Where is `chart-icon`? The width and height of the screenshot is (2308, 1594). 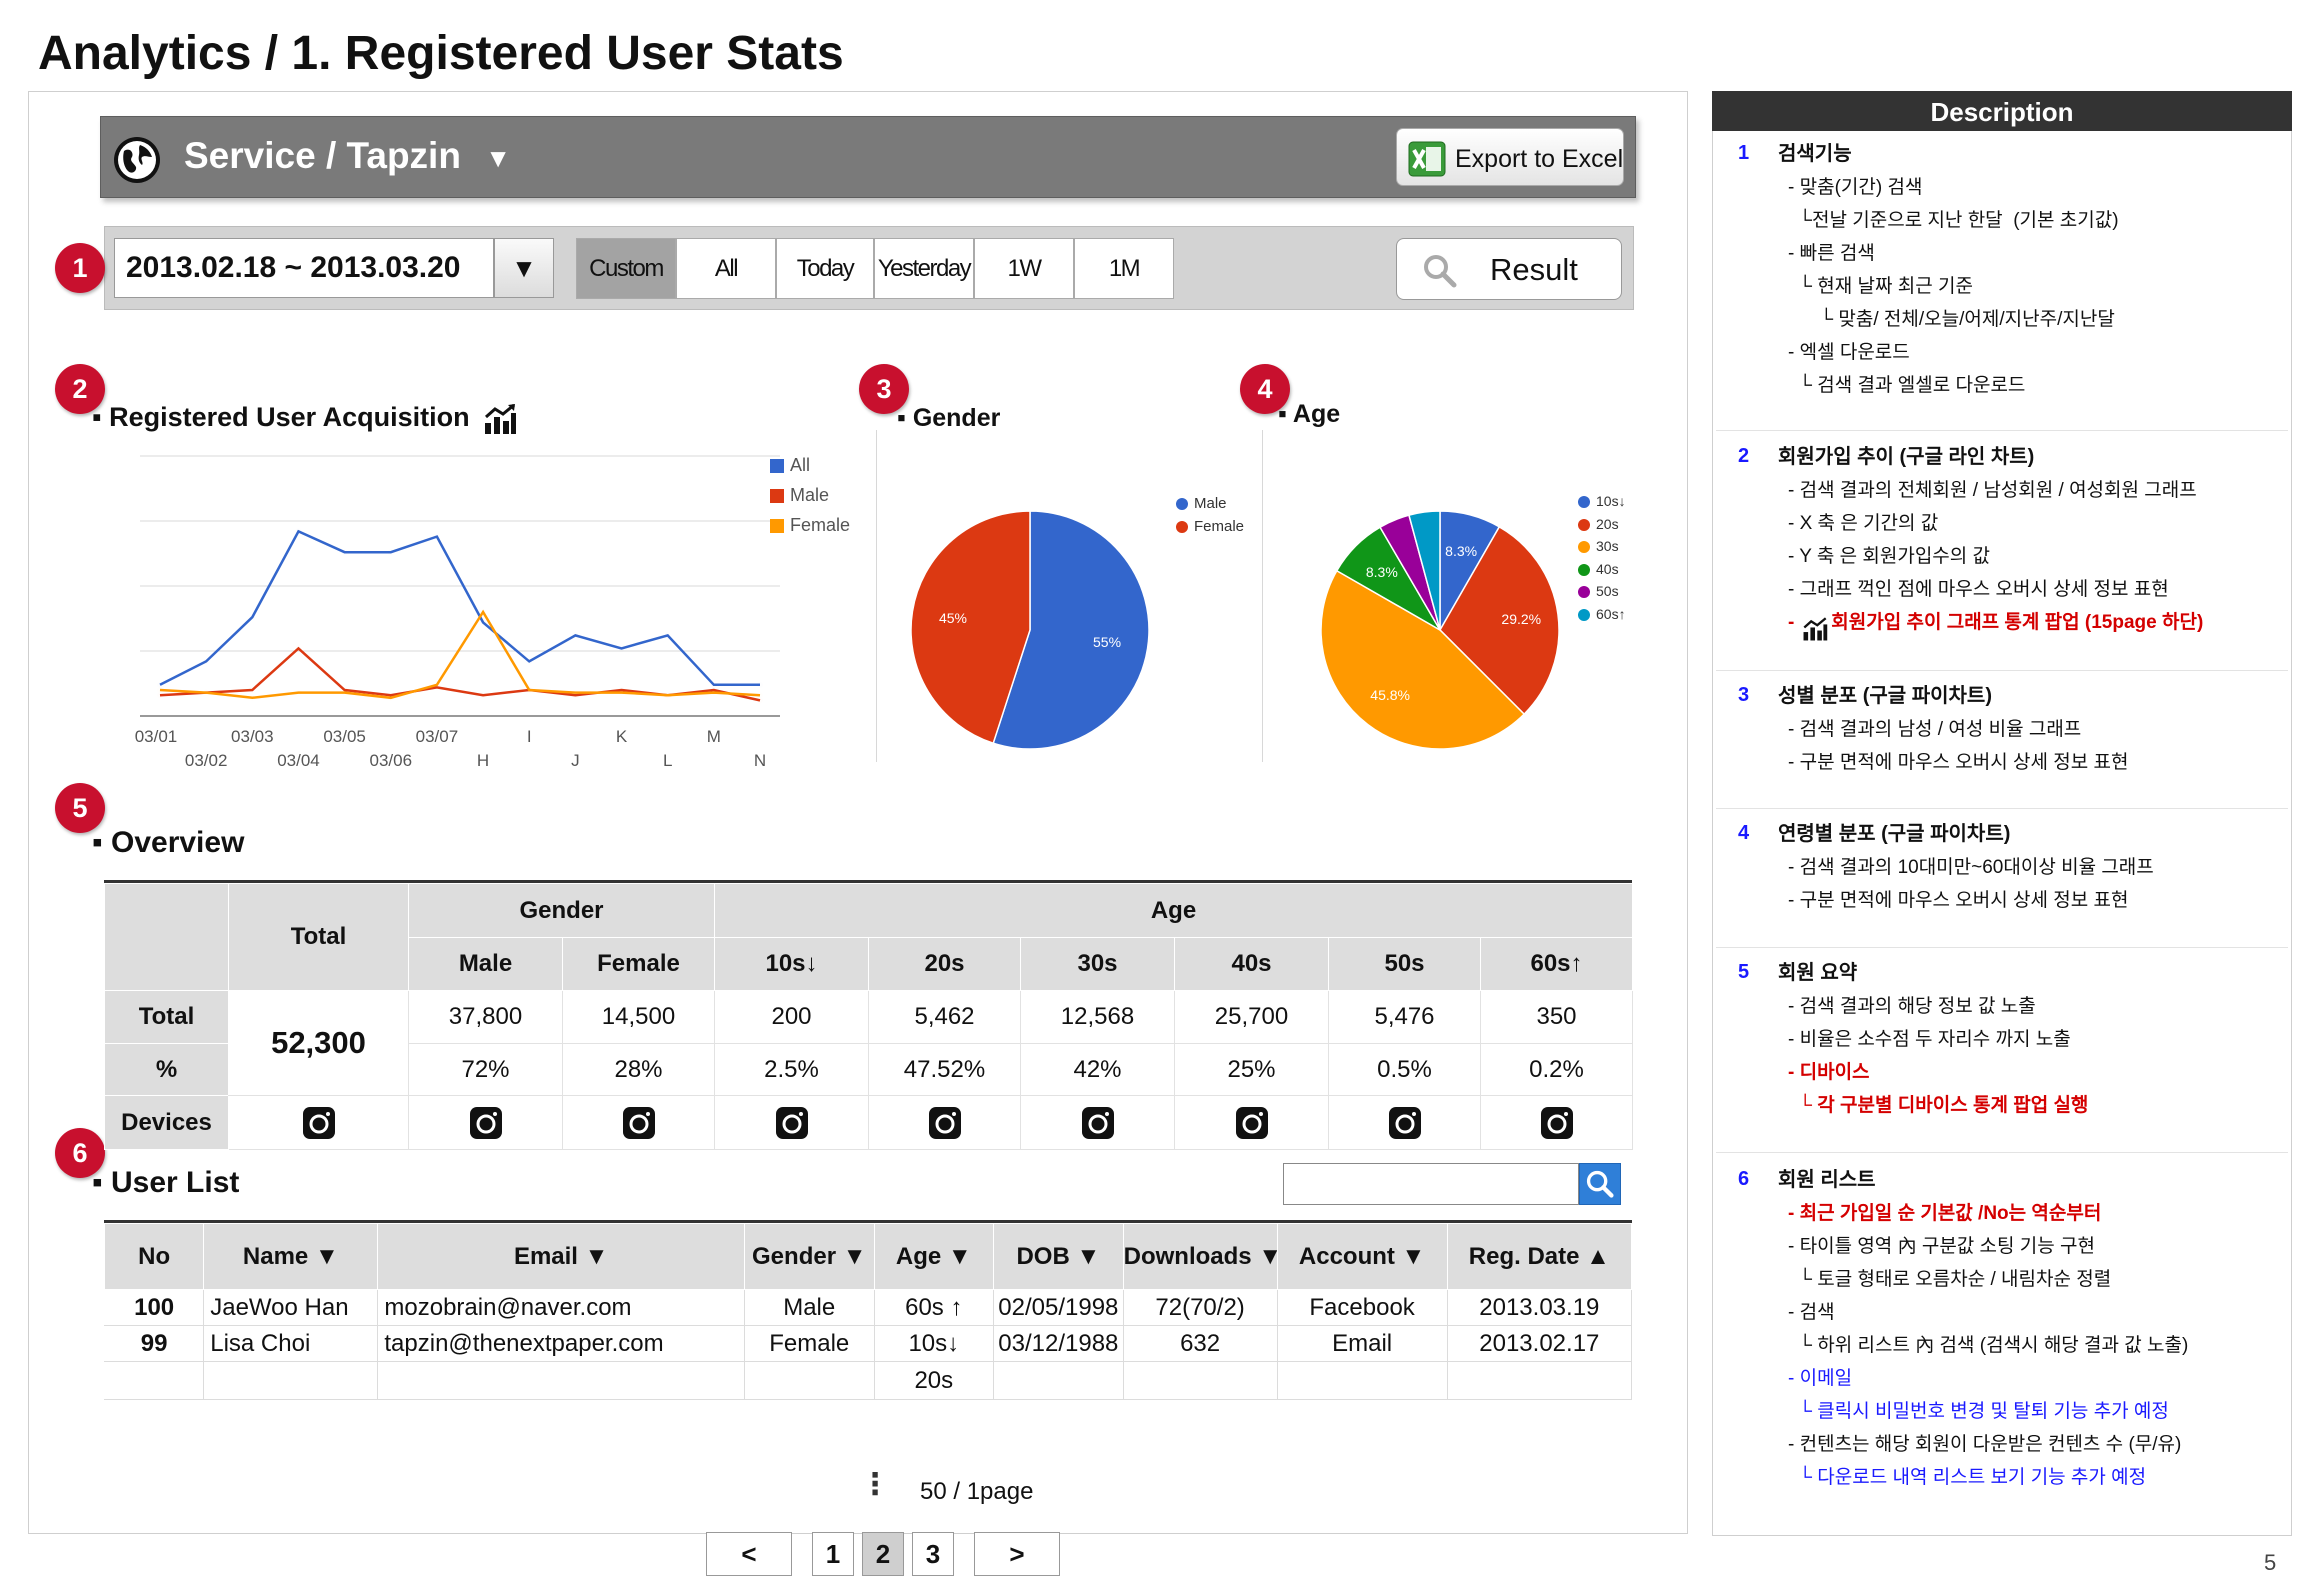 chart-icon is located at coordinates (500, 419).